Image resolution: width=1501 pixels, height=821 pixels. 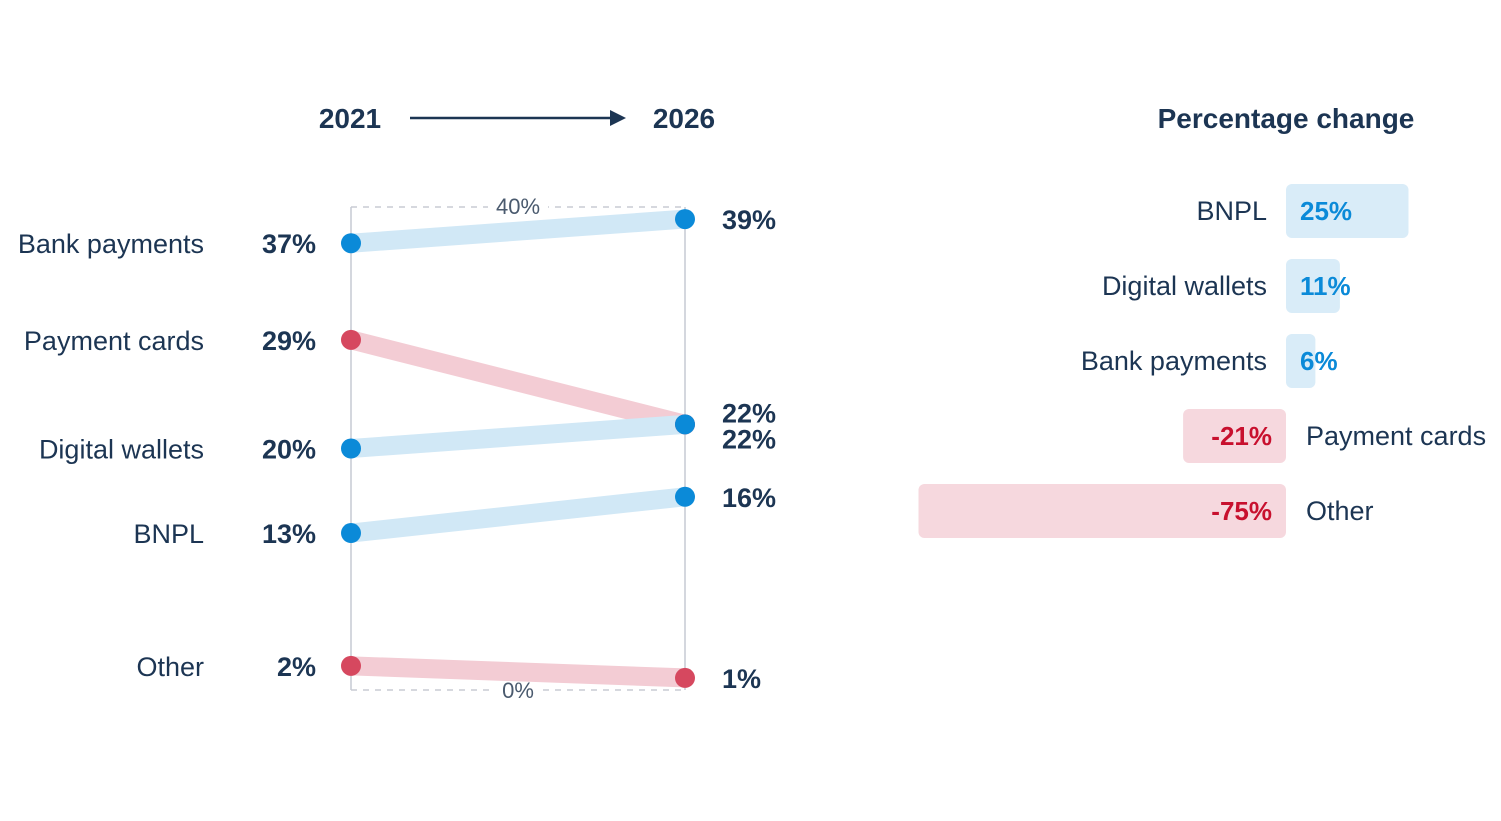 What do you see at coordinates (289, 534) in the screenshot?
I see `start-value-bnpl: 13%` at bounding box center [289, 534].